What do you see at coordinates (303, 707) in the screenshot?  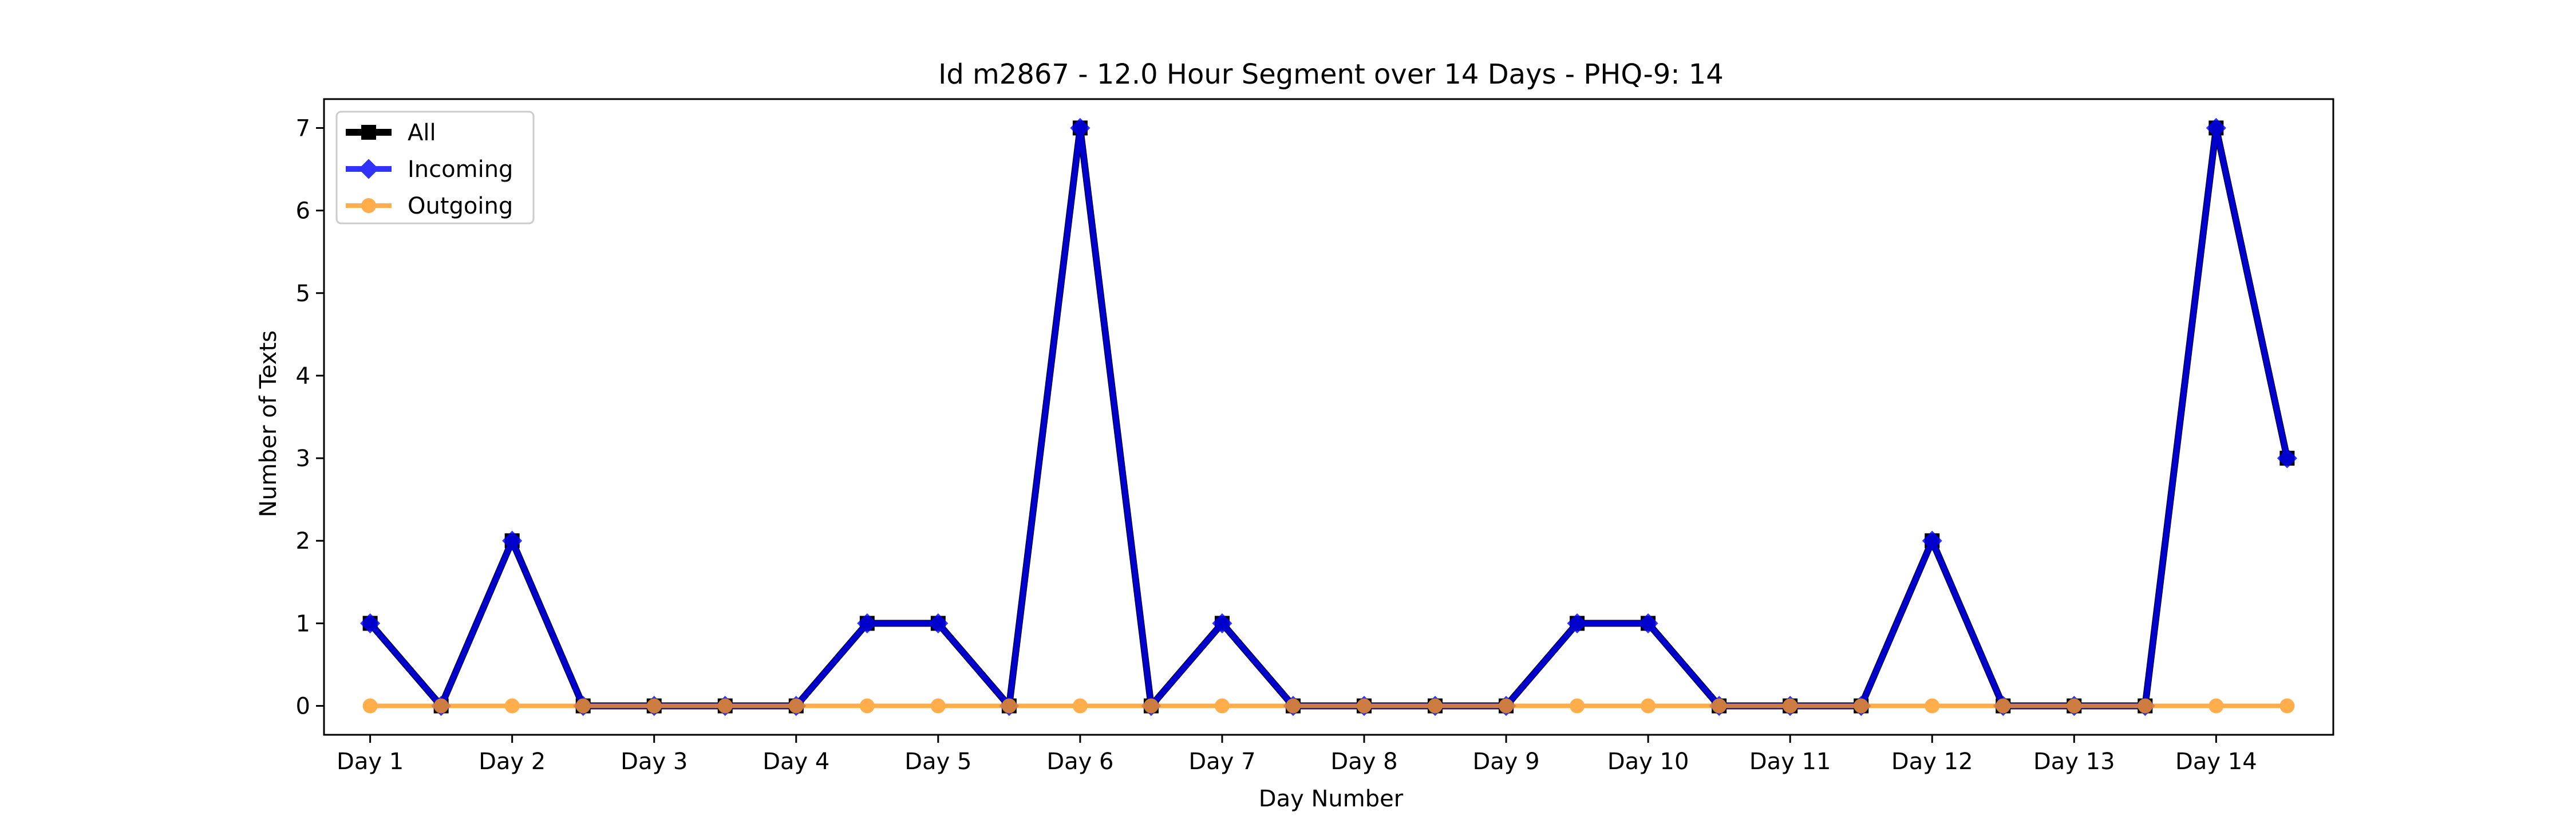 I see `y-tick-label: 0` at bounding box center [303, 707].